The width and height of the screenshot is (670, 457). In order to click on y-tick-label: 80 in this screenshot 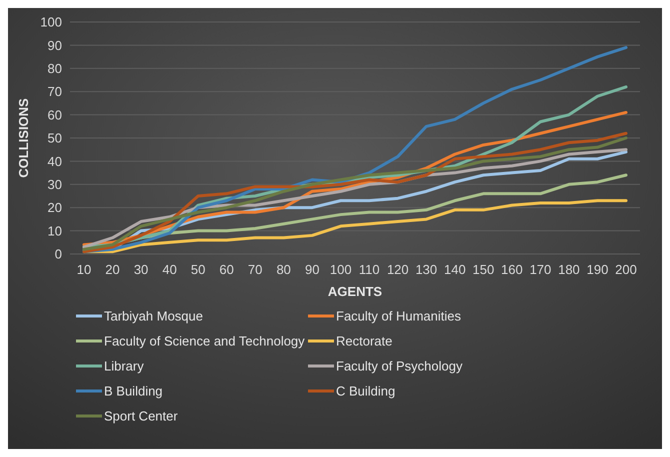, I will do `click(55, 68)`.